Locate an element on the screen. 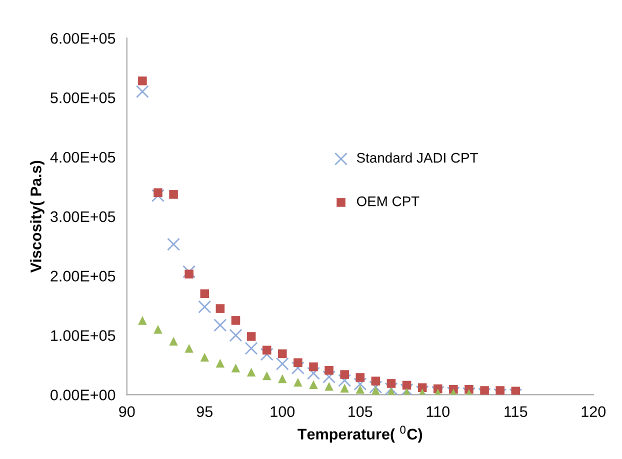  y-tick-label: 6.00E+05 is located at coordinates (83, 38).